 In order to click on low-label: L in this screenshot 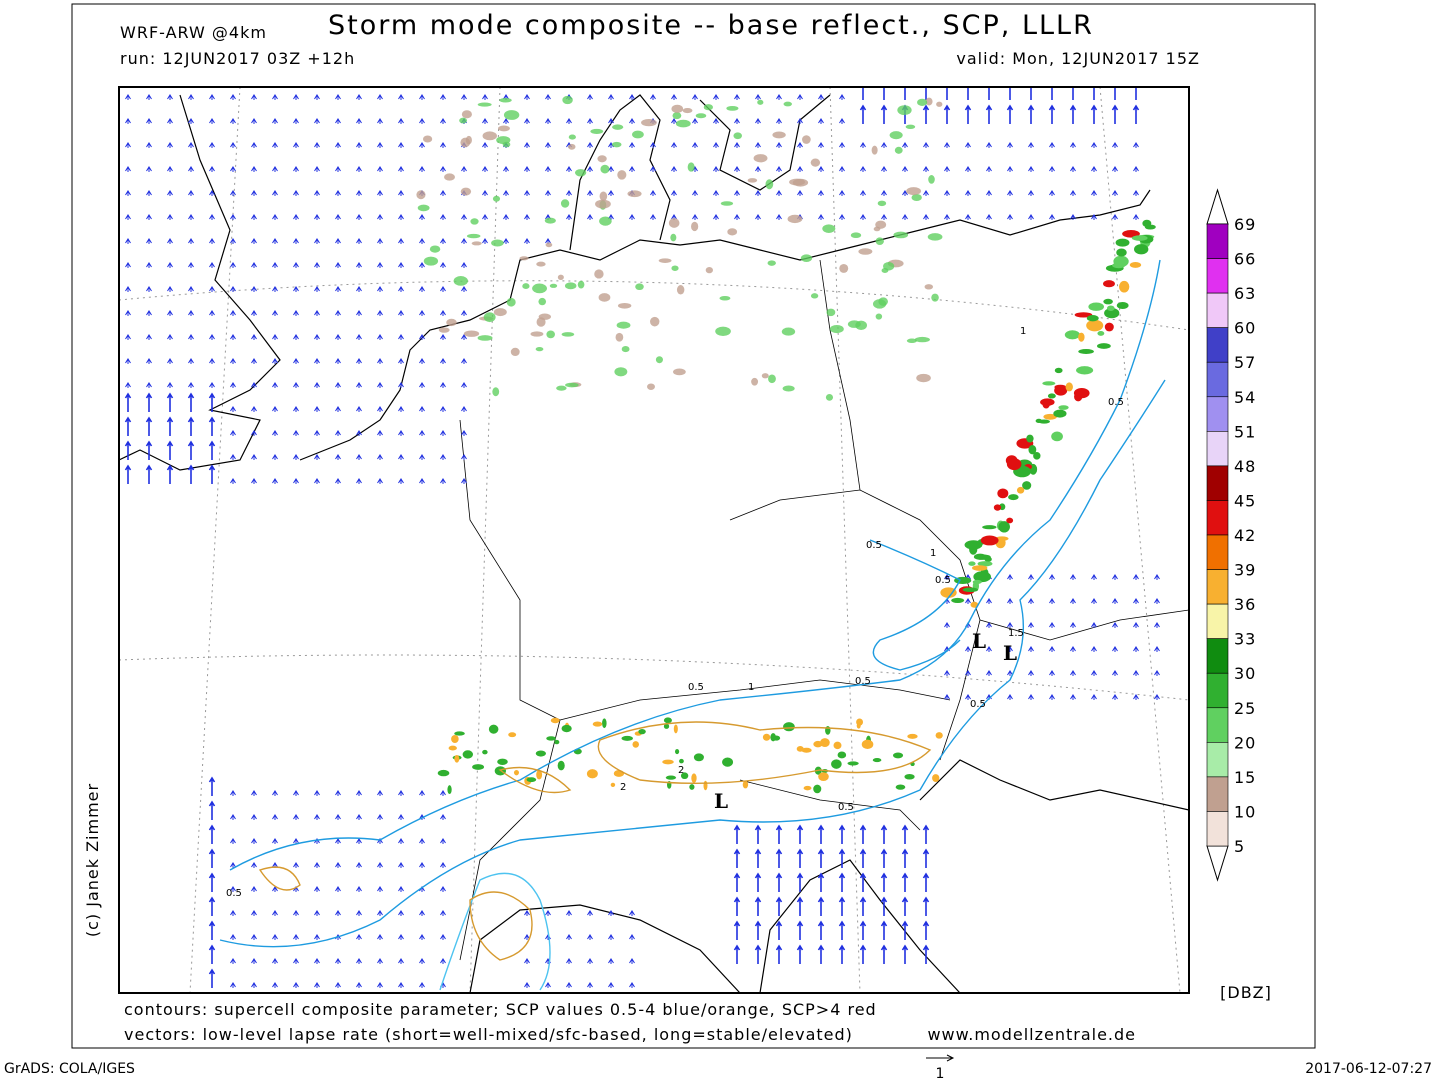, I will do `click(1010, 653)`.